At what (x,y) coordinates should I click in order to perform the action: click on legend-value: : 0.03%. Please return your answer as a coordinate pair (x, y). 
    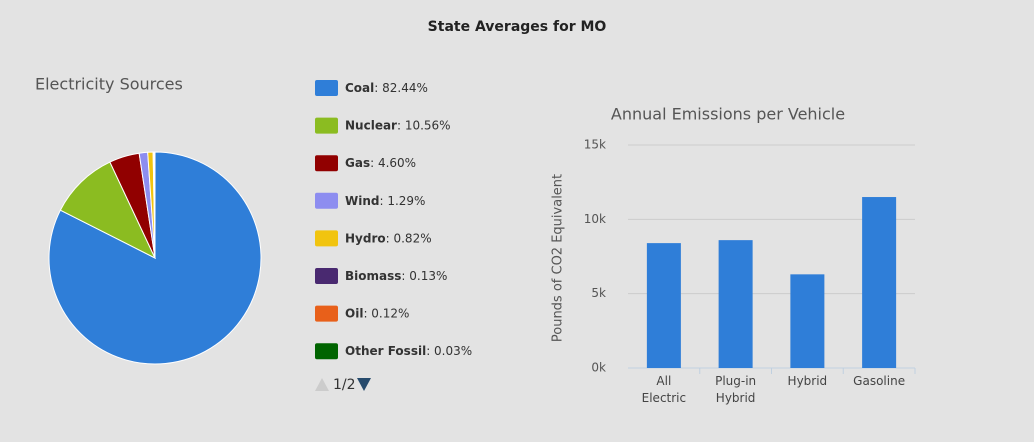
    Looking at the image, I should click on (449, 351).